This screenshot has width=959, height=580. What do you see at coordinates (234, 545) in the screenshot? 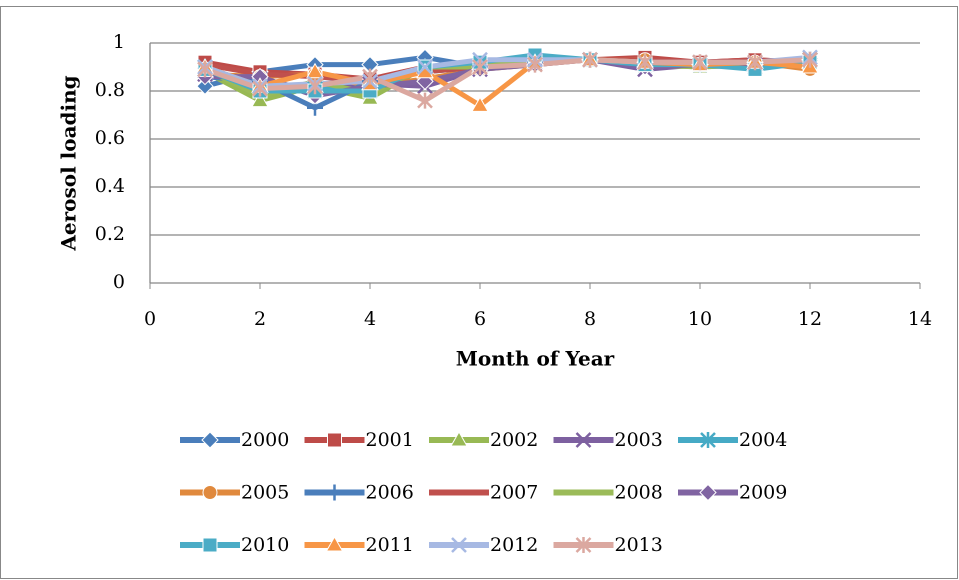
I see `legend-item: 2010` at bounding box center [234, 545].